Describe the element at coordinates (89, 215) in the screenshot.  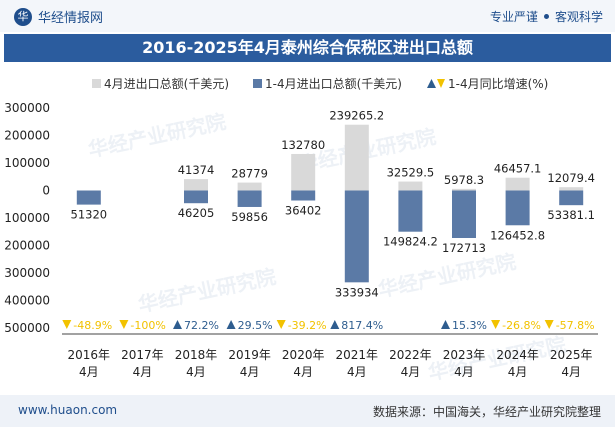
I see `label-cumulative-0: 51320` at that location.